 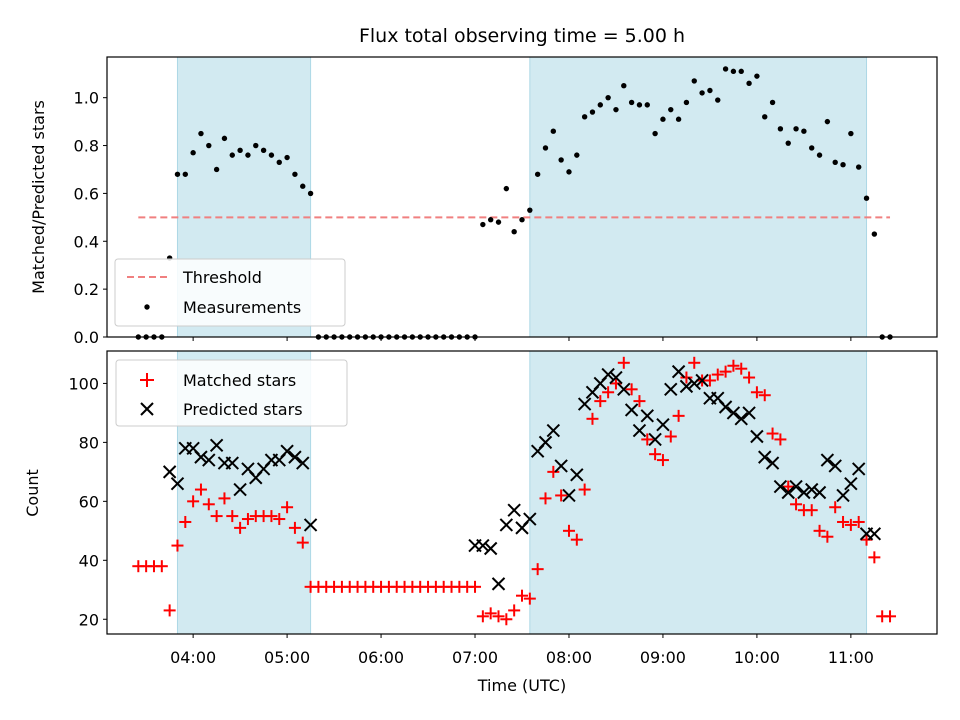 I want to click on x-tick-label-2: 06:00, so click(x=381, y=657).